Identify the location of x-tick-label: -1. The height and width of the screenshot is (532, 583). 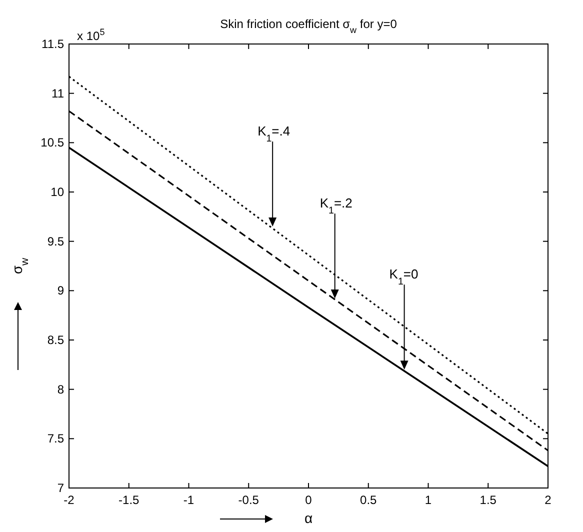
(188, 500).